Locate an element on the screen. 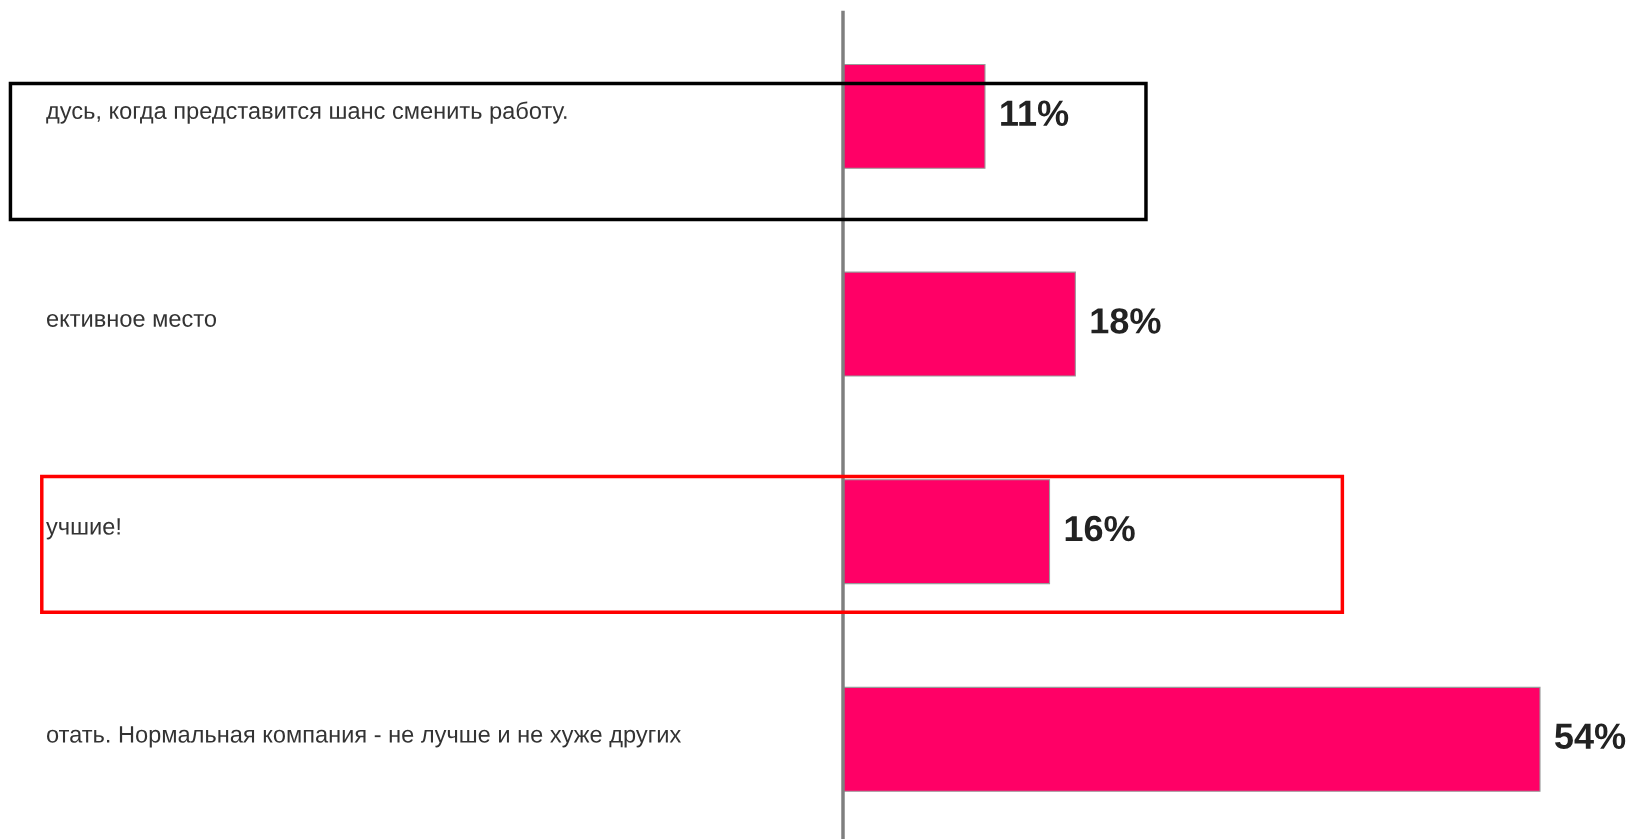 This screenshot has width=1638, height=839. y-tick-label: ективное место is located at coordinates (131, 320).